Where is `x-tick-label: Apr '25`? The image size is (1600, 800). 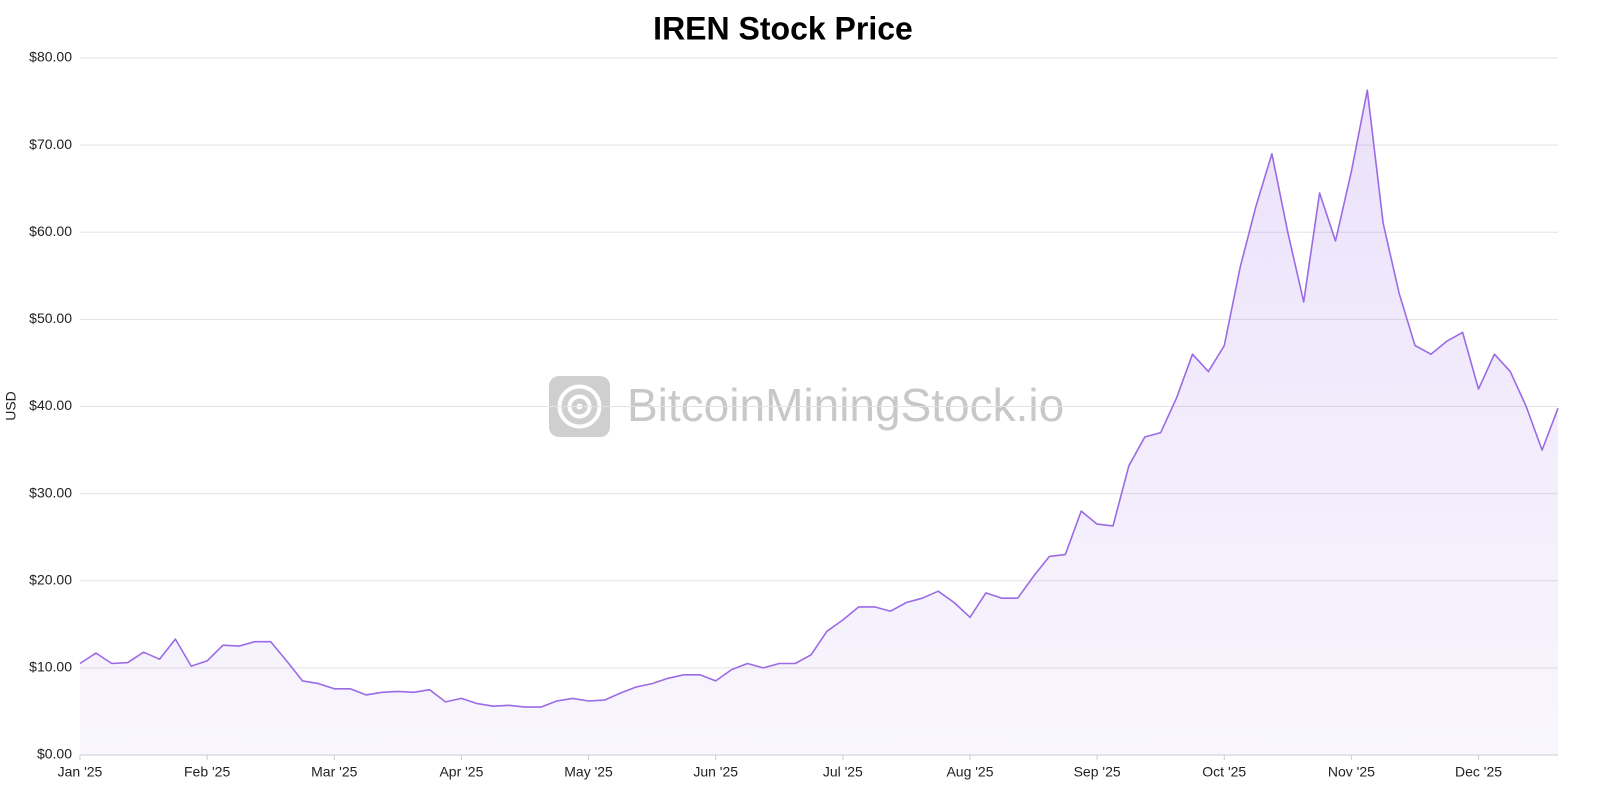
x-tick-label: Apr '25 is located at coordinates (461, 772).